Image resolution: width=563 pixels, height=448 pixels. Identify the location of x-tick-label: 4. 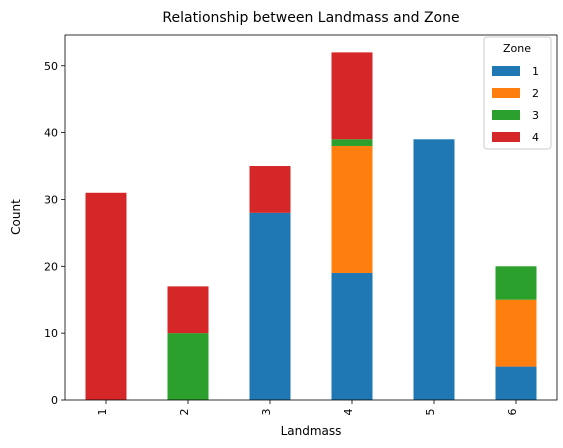
(348, 412).